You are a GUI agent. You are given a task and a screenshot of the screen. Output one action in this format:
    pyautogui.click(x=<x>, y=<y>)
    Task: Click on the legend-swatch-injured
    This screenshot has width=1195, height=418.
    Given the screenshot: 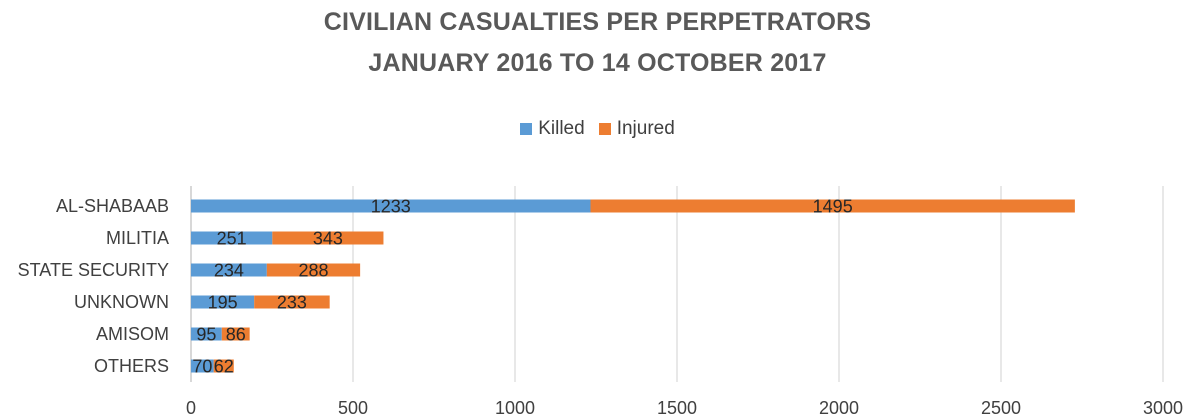 What is the action you would take?
    pyautogui.click(x=604, y=129)
    